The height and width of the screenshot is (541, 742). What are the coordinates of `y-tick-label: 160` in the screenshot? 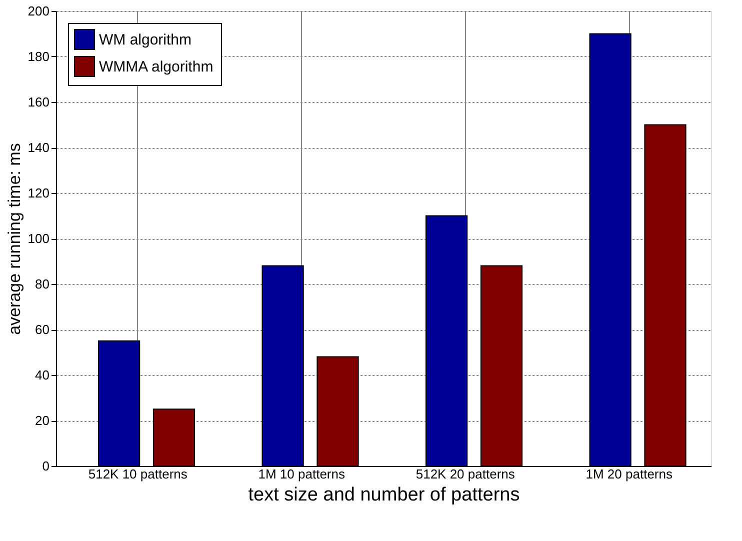 It's located at (39, 102).